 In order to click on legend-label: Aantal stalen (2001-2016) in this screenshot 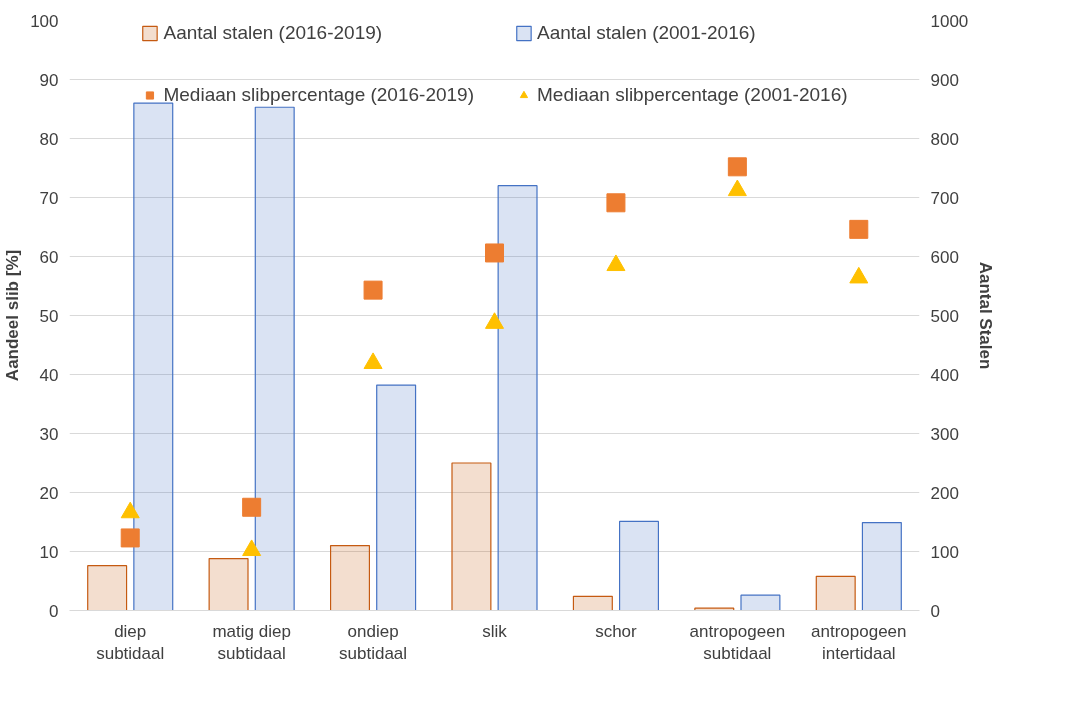, I will do `click(646, 33)`.